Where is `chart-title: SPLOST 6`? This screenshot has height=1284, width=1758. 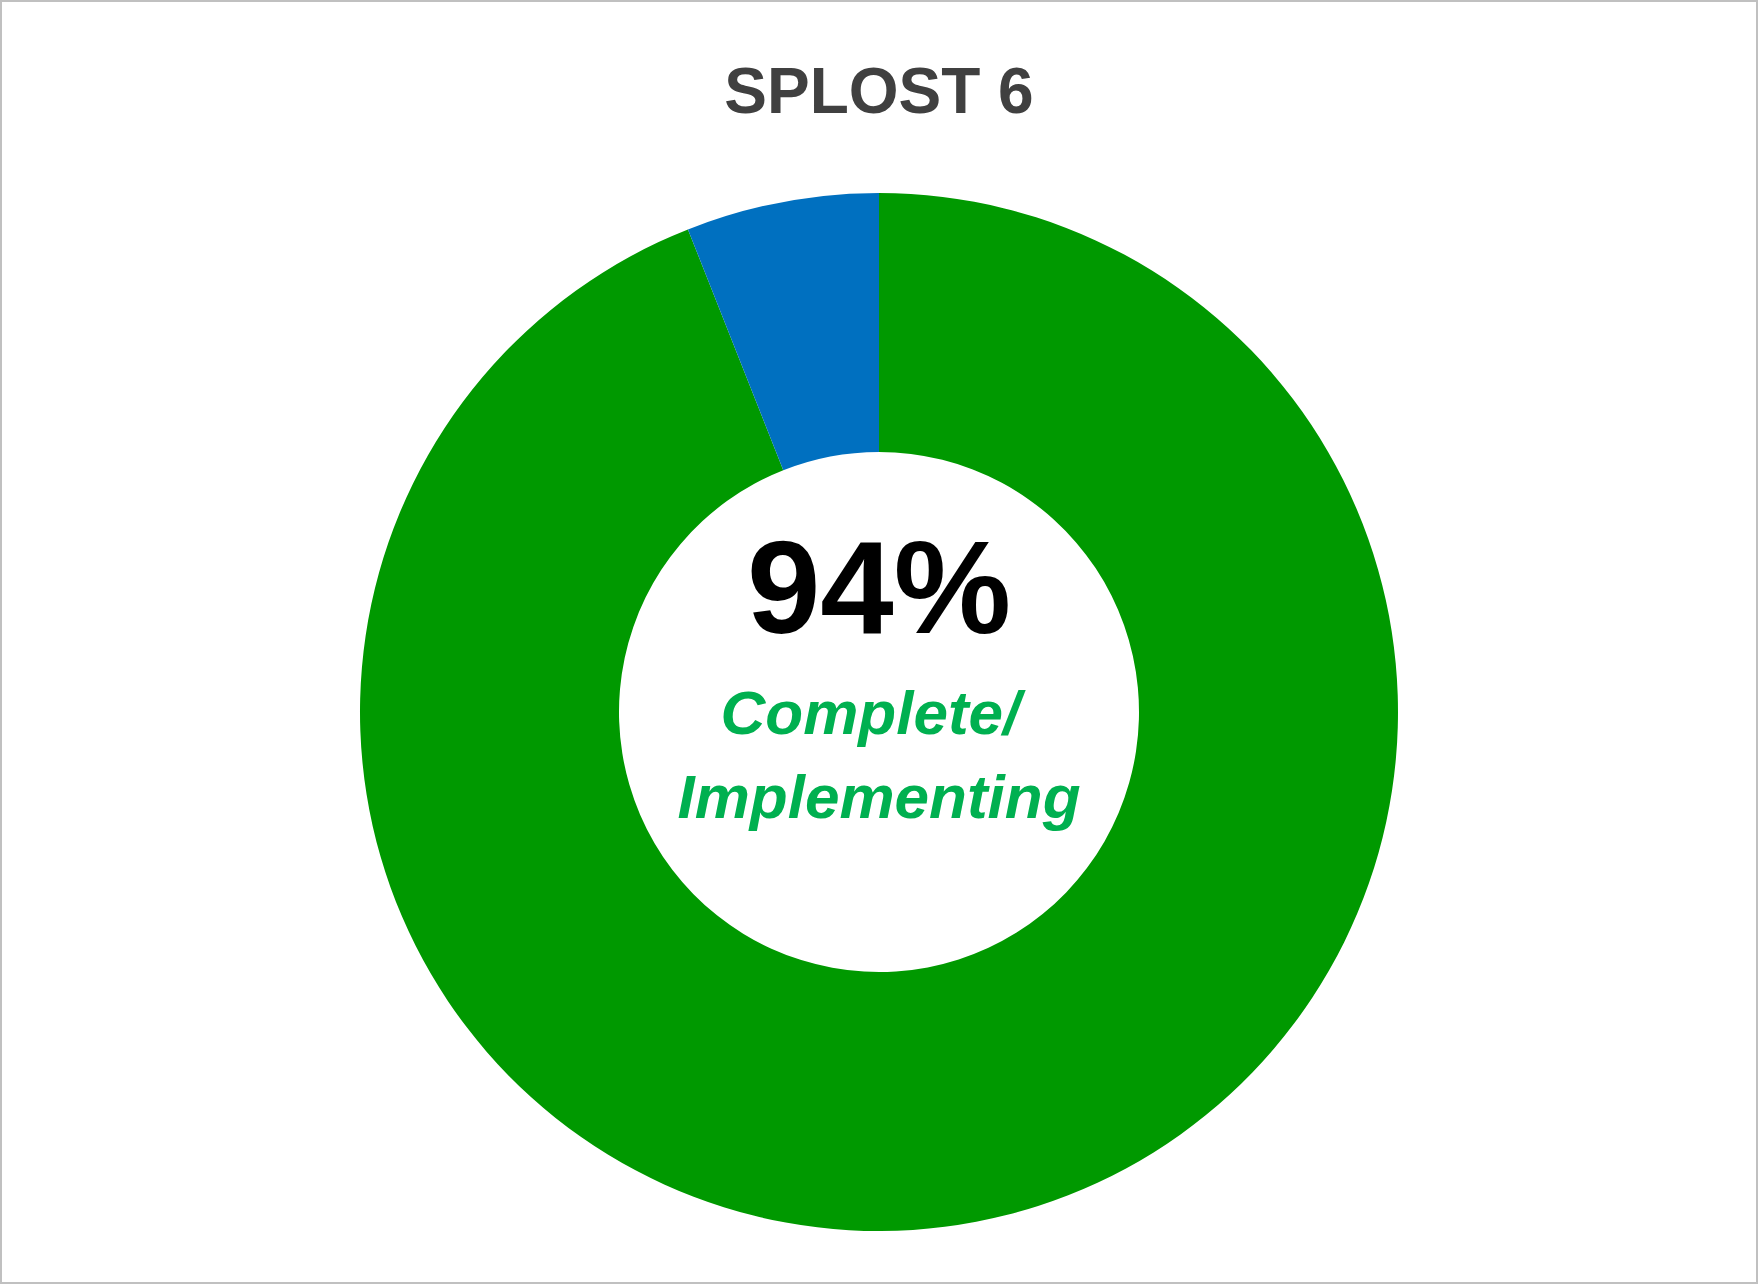
chart-title: SPLOST 6 is located at coordinates (879, 91).